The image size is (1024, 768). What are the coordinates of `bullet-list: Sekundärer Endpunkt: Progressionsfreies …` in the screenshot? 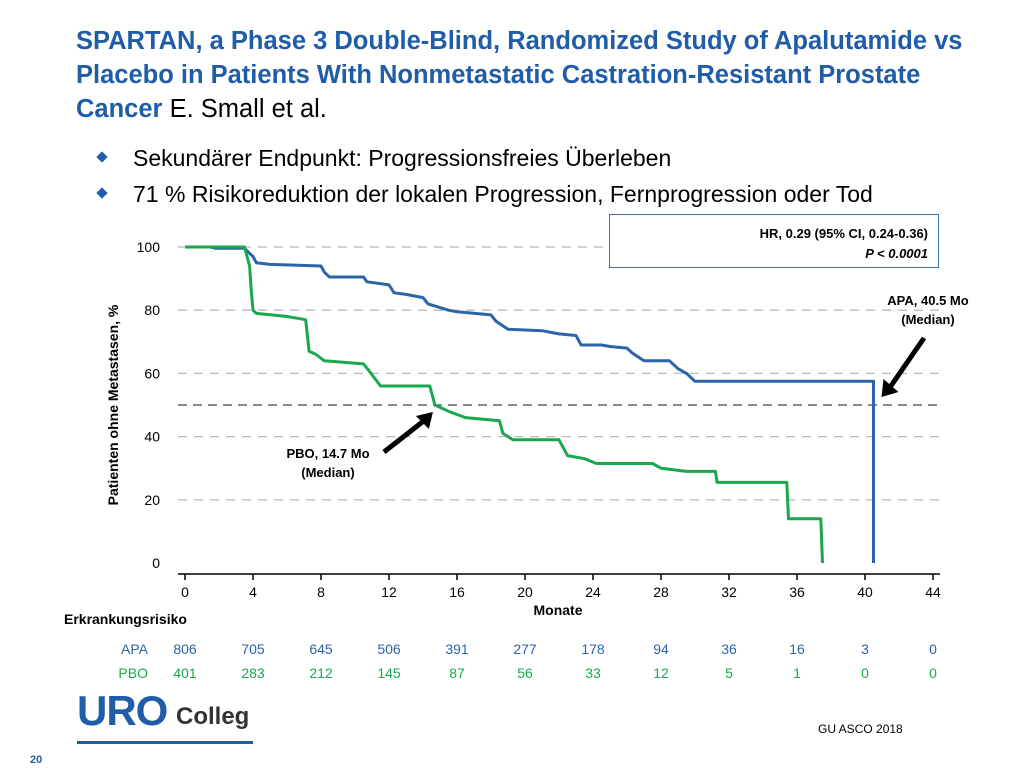 It's located at (546, 178).